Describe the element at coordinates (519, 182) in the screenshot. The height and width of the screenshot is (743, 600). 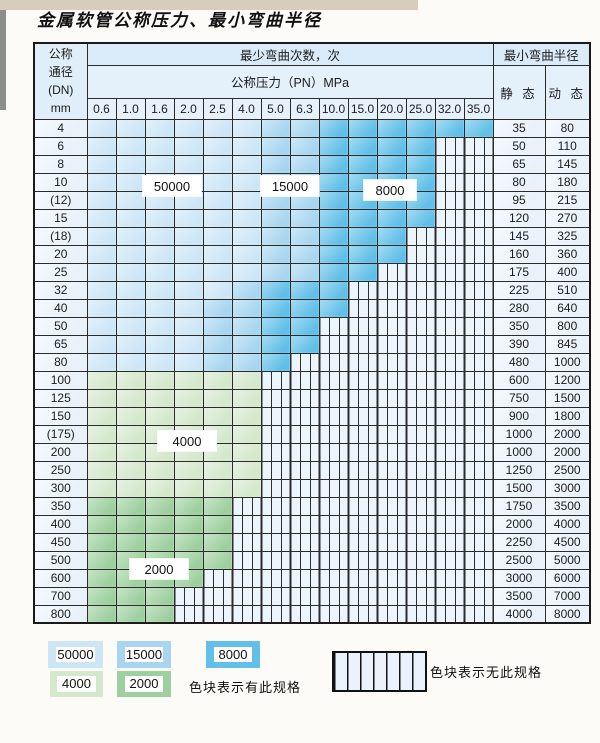
I see `static-value-cell: 80` at that location.